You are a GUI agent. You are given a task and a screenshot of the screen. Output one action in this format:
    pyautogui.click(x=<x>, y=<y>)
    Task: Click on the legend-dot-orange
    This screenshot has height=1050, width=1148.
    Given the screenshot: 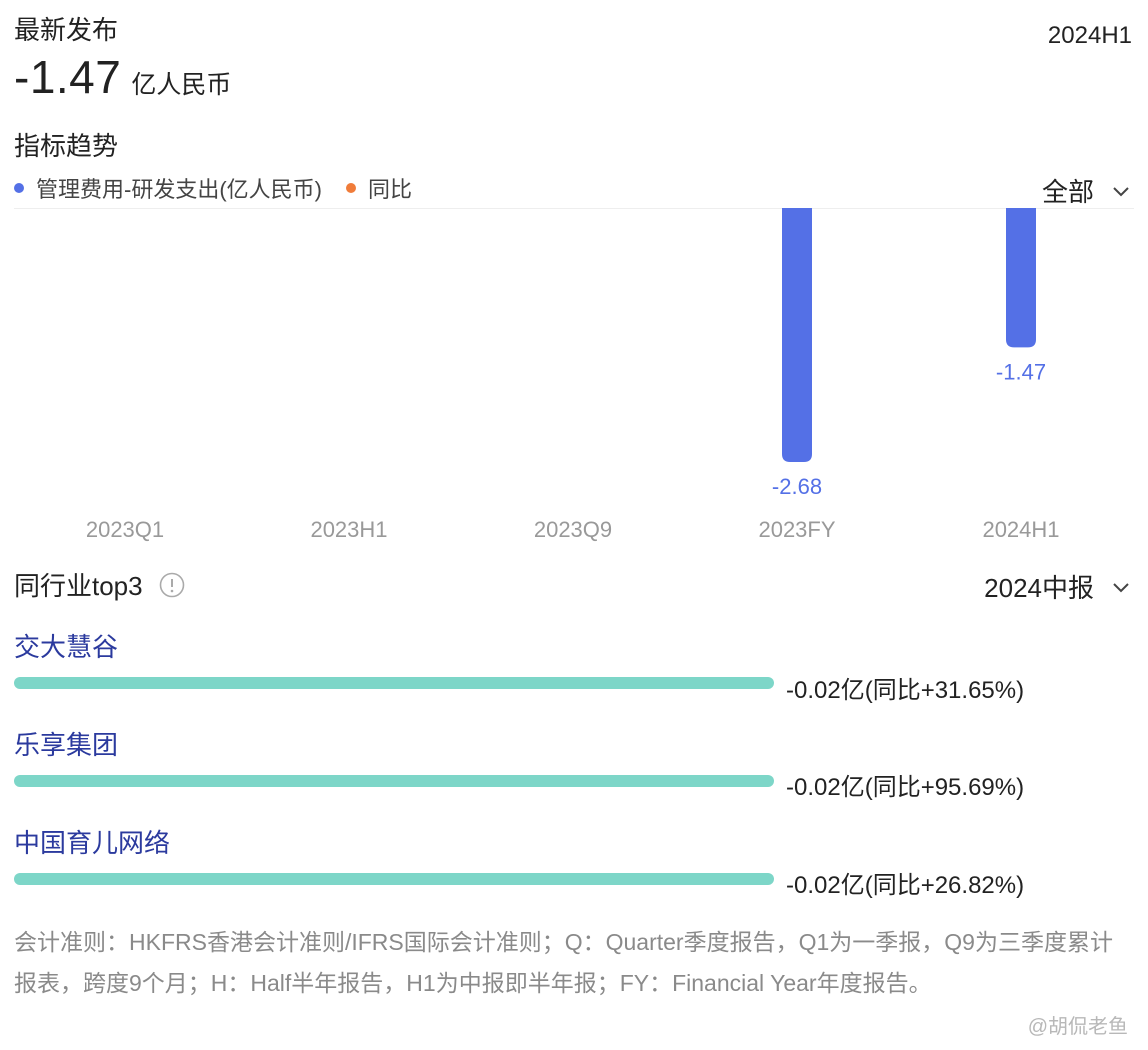 What is the action you would take?
    pyautogui.click(x=350, y=188)
    